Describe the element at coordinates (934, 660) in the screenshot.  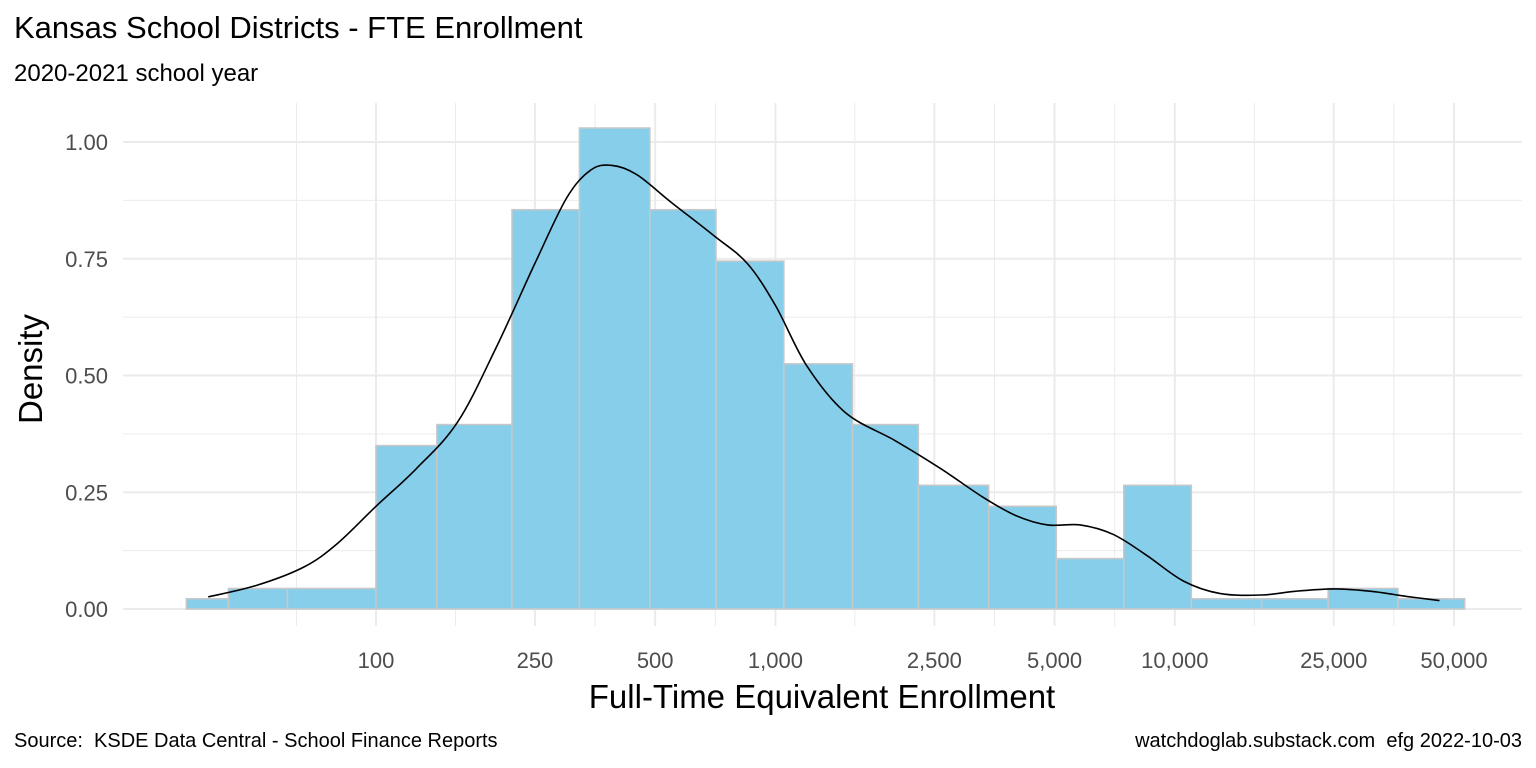
I see `x-tick-label: 2,500` at that location.